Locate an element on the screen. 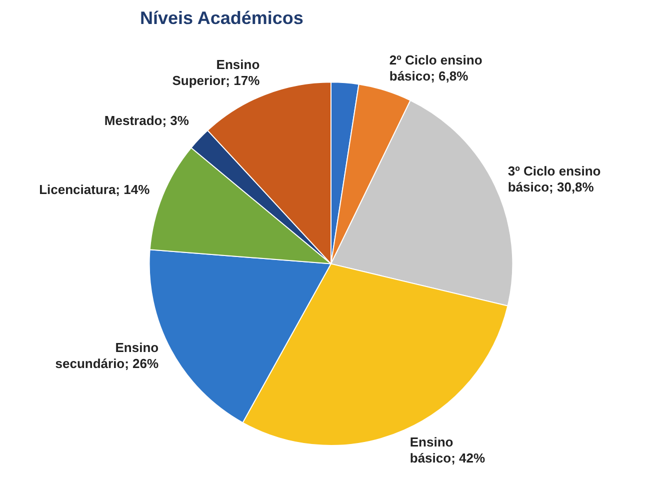 This screenshot has width=662, height=490. slice-label: Mestrado; 3% is located at coordinates (147, 120).